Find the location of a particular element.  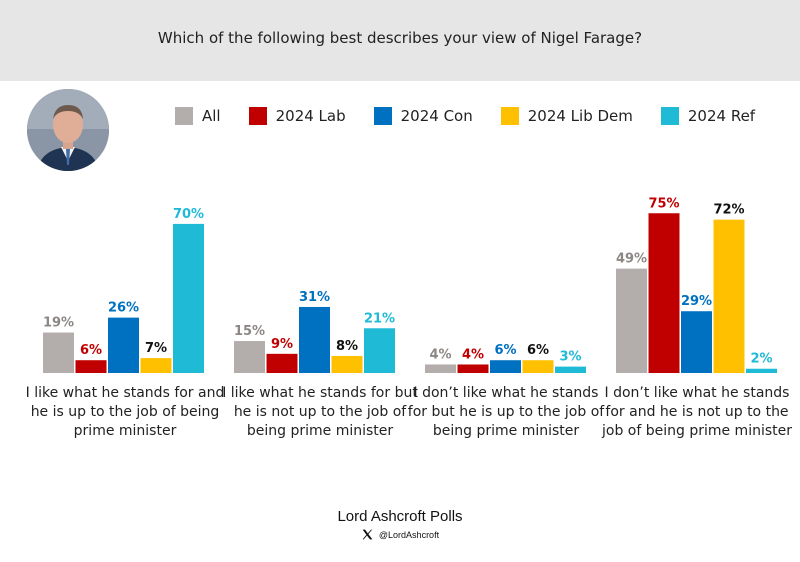

legend-item-all: All is located at coordinates (198, 116).